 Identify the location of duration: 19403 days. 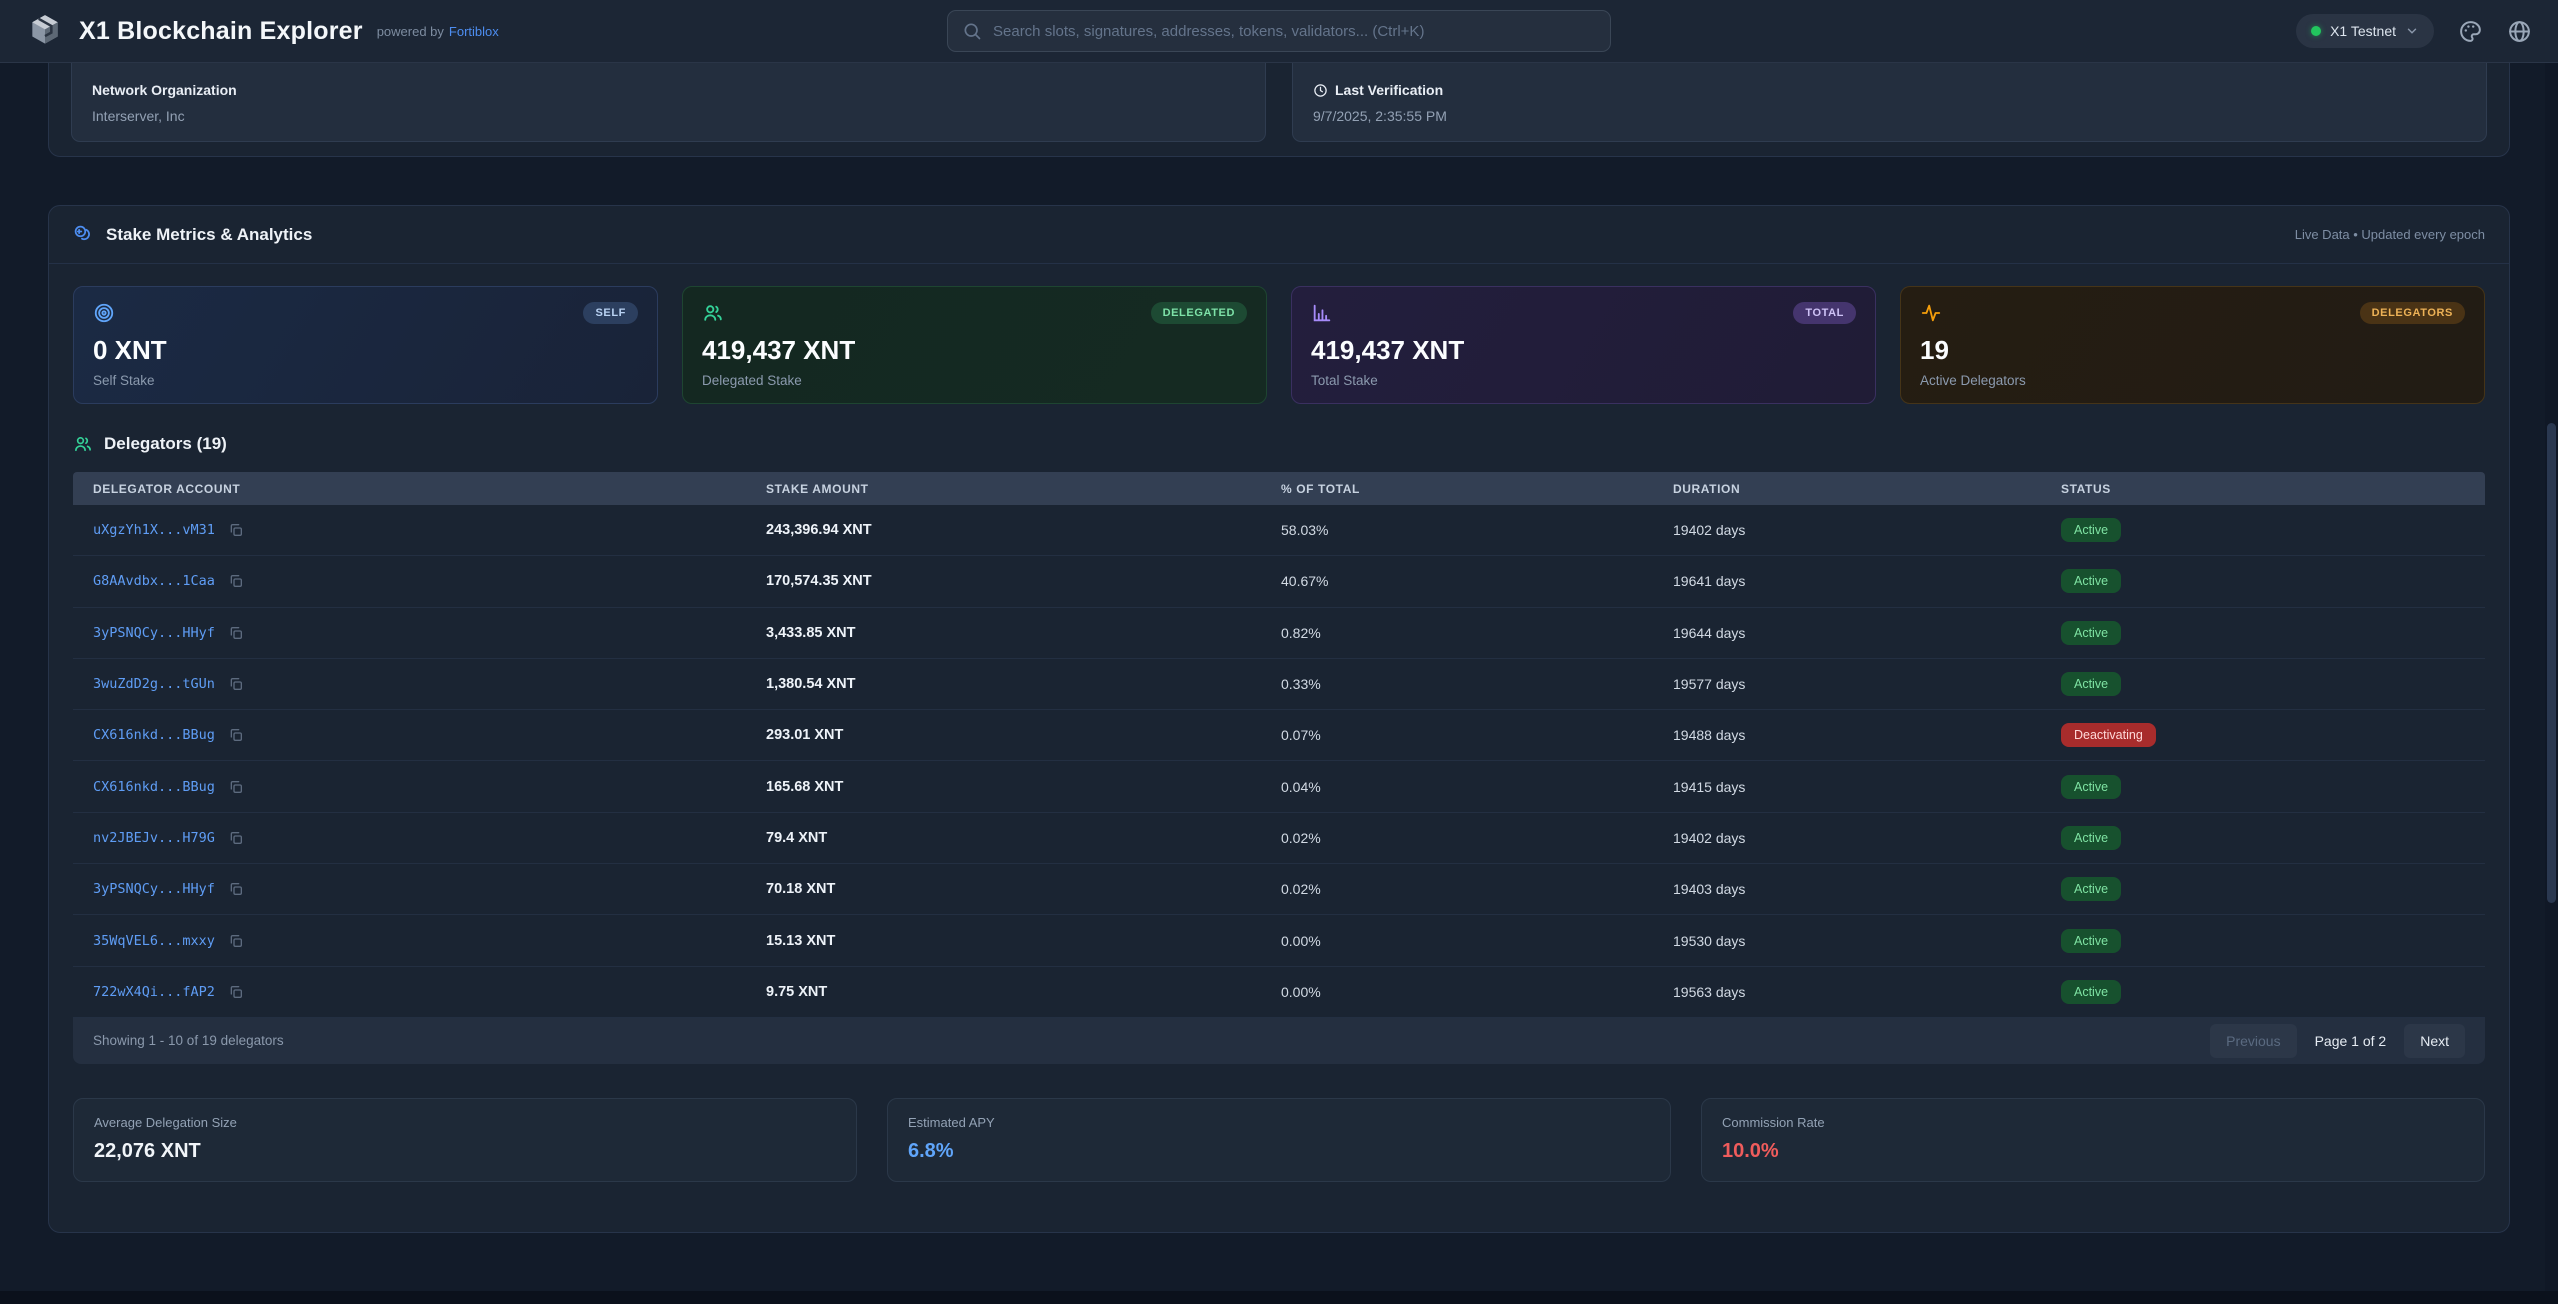
(1709, 889).